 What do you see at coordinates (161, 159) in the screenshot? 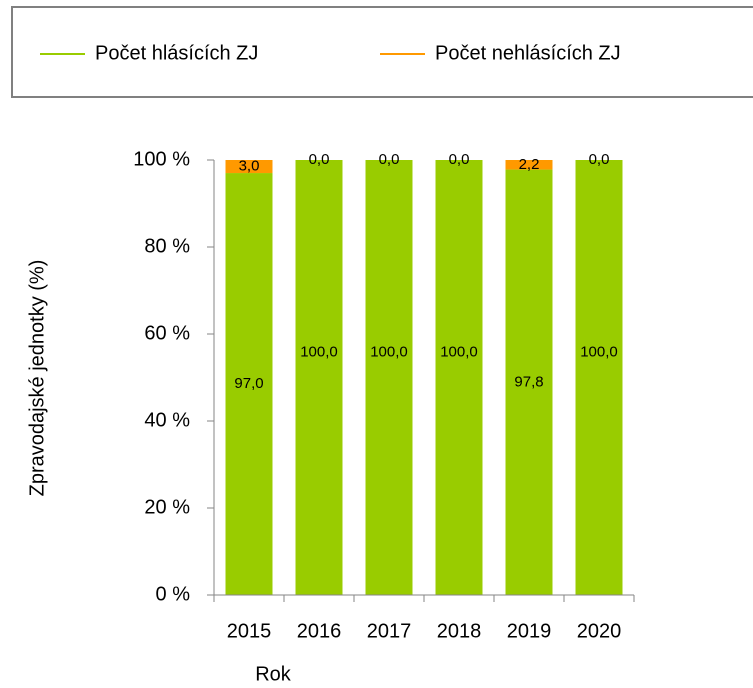
I see `y-tick-label: 100 %` at bounding box center [161, 159].